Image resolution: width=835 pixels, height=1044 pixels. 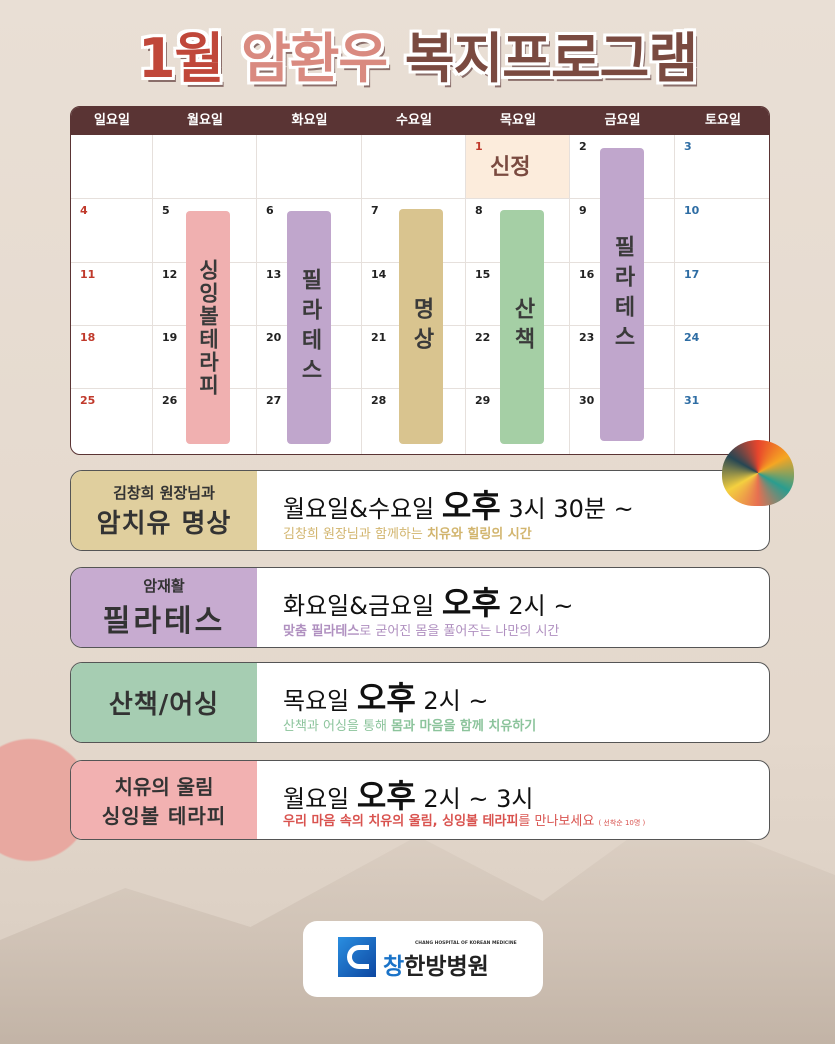 What do you see at coordinates (571, 509) in the screenshot?
I see `schedule-time: 3시 30분 ~` at bounding box center [571, 509].